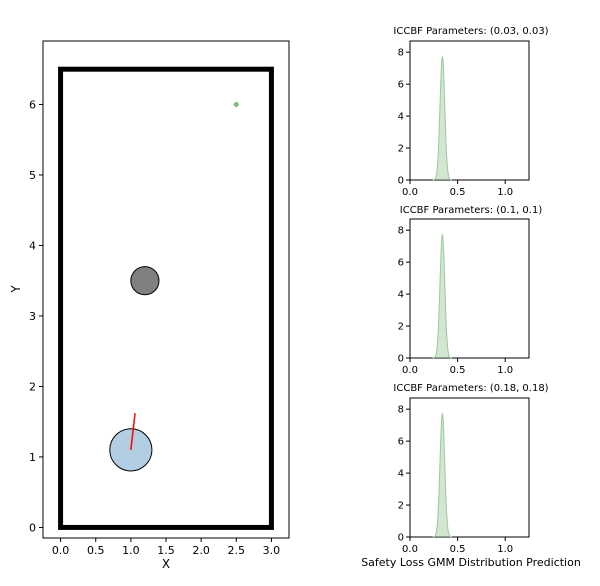 Image resolution: width=600 pixels, height=586 pixels. Describe the element at coordinates (272, 550) in the screenshot. I see `x-tick-label: 3.0` at that location.